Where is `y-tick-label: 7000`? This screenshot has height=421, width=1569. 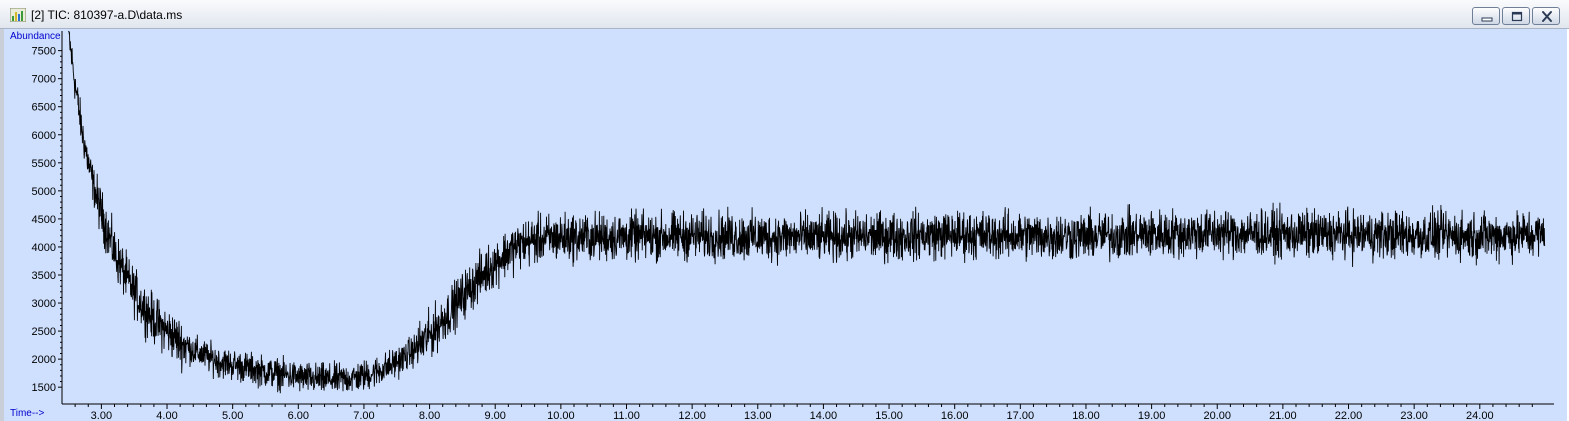 y-tick-label: 7000 is located at coordinates (44, 80).